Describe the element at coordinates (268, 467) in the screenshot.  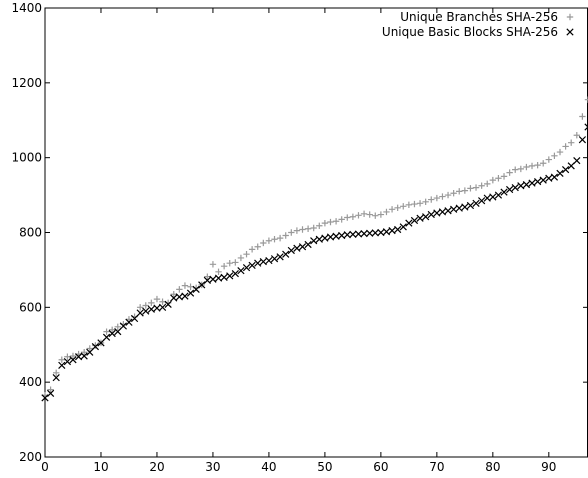
I see `x-tick-label: 40` at that location.